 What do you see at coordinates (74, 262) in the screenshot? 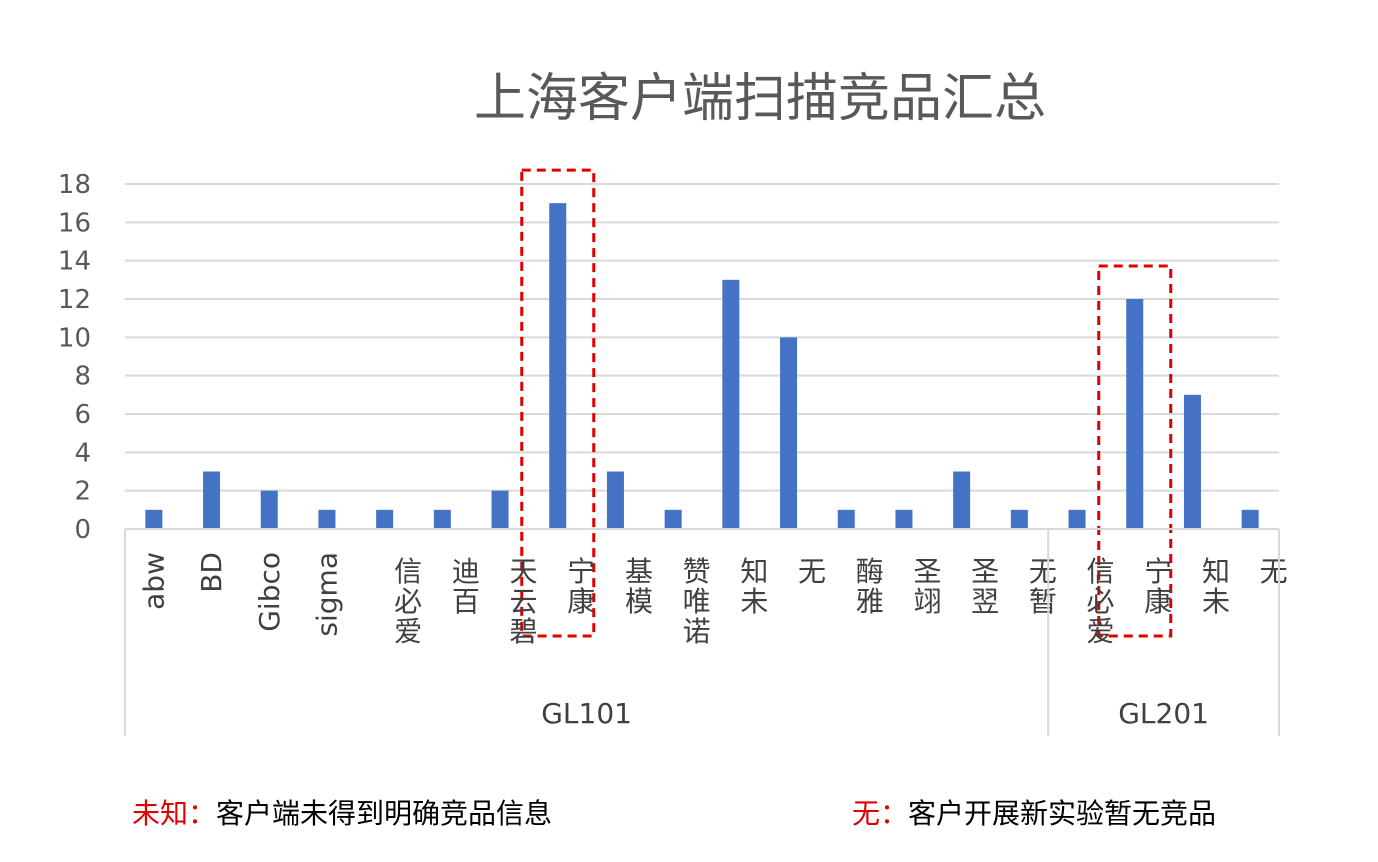
I see `y-tick-label: 14` at bounding box center [74, 262].